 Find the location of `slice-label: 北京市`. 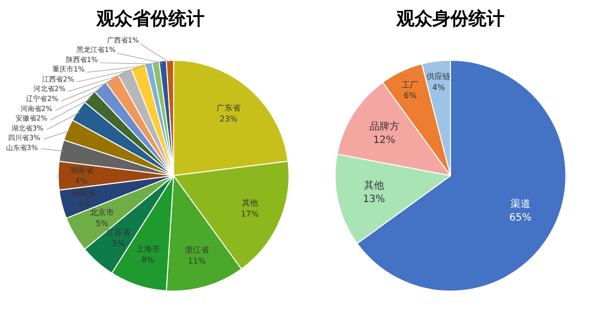

slice-label: 北京市 is located at coordinates (102, 213).